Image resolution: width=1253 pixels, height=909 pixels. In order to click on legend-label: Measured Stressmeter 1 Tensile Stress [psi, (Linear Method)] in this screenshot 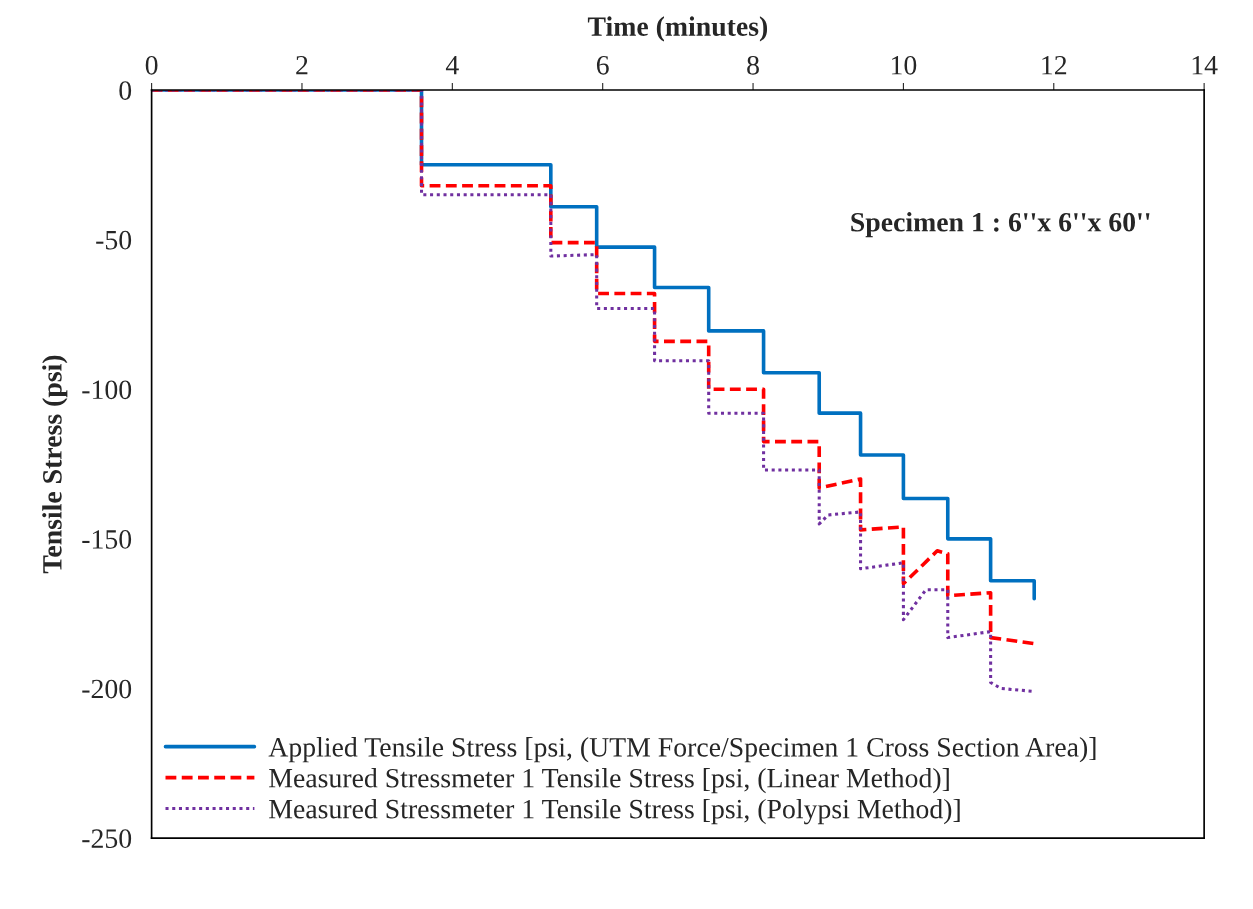, I will do `click(609, 781)`.